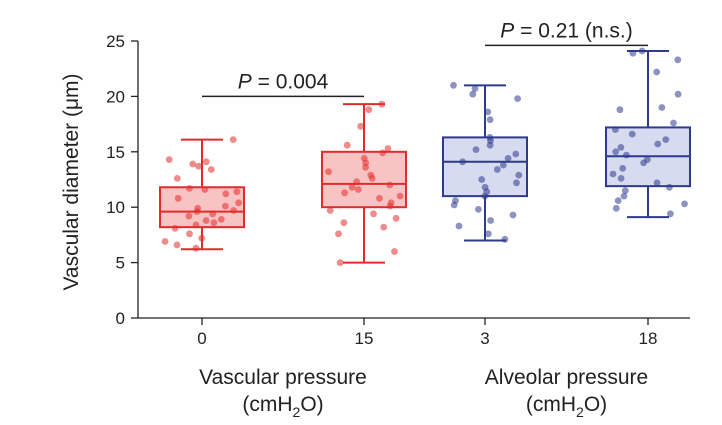  What do you see at coordinates (311, 404) in the screenshot?
I see `unit-suffix: O)` at bounding box center [311, 404].